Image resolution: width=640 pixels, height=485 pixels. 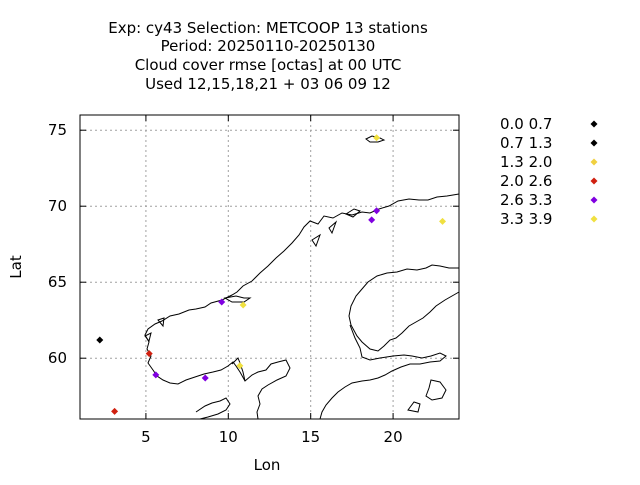 I want to click on legend-entry: 0.7 1.3, so click(x=549, y=143).